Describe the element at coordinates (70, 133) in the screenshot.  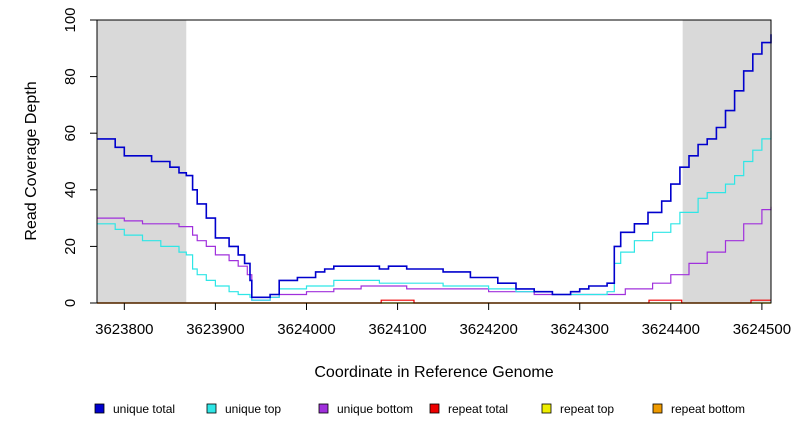
I see `y-tick-label: 60` at that location.